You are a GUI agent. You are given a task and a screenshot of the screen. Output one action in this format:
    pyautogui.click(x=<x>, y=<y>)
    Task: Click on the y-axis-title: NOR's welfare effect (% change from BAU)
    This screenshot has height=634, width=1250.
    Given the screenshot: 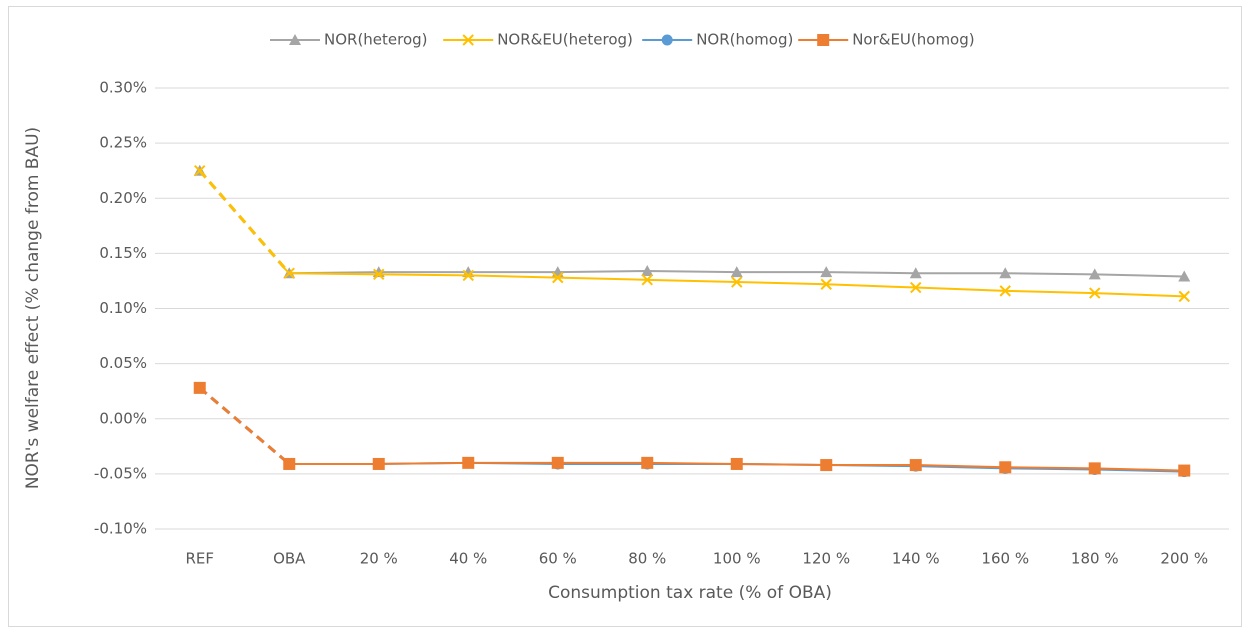 What is the action you would take?
    pyautogui.click(x=33, y=308)
    